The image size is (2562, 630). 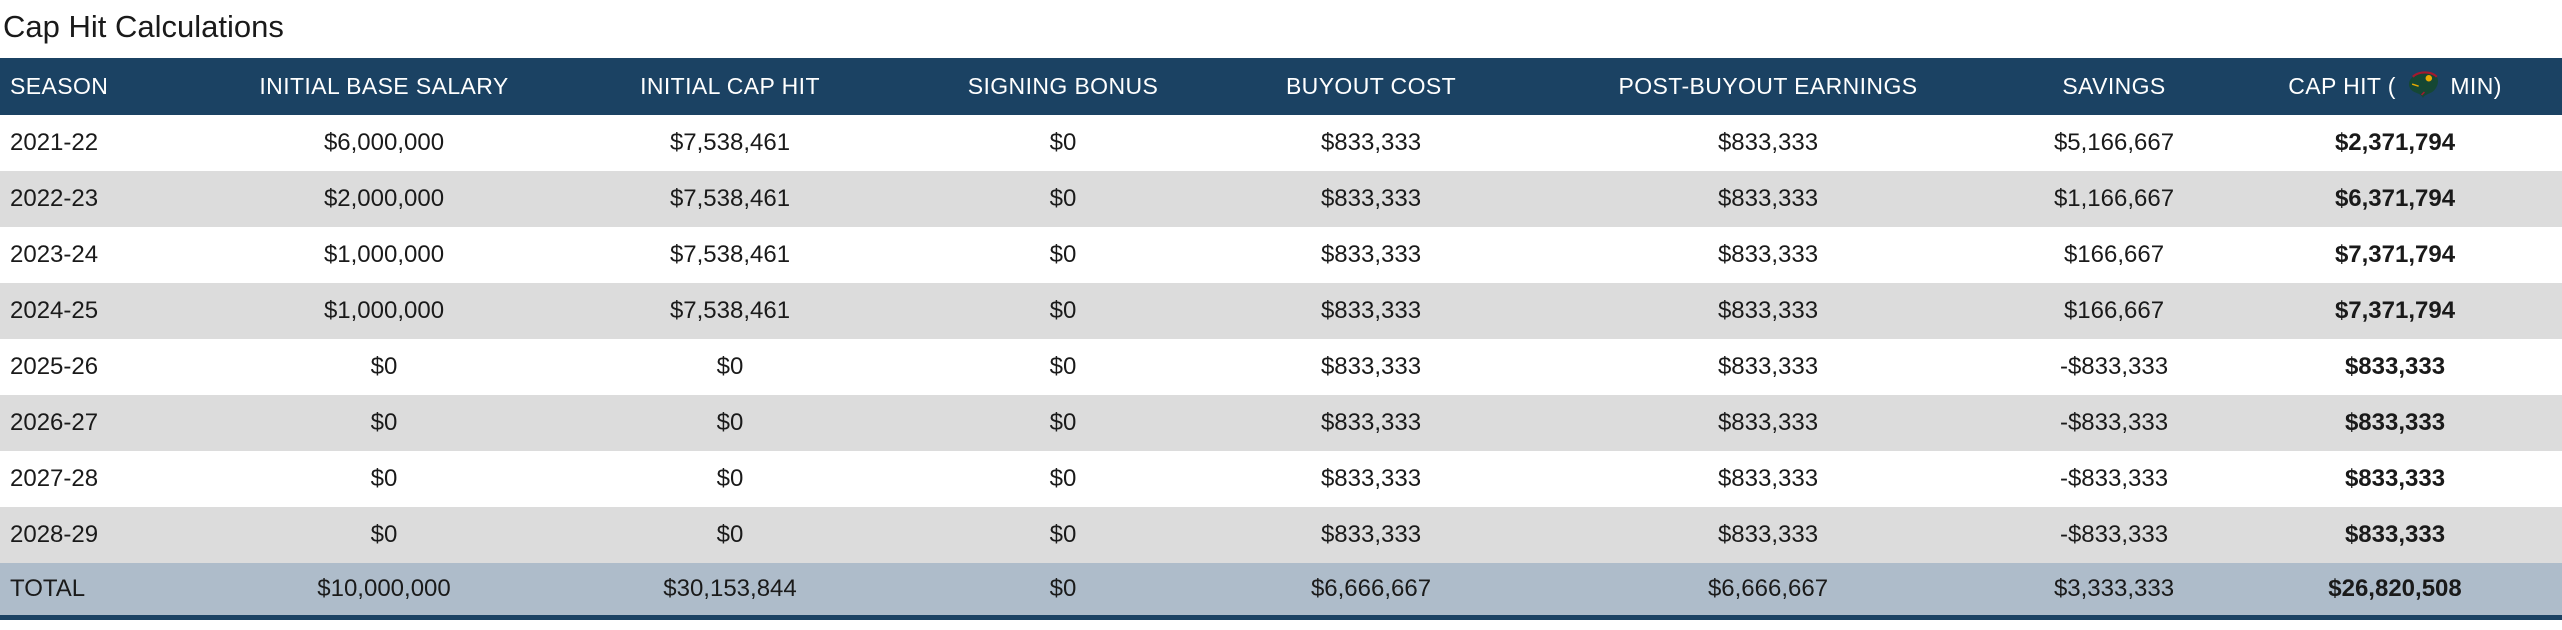 I want to click on total-season-cell: TOTAL, so click(x=114, y=590).